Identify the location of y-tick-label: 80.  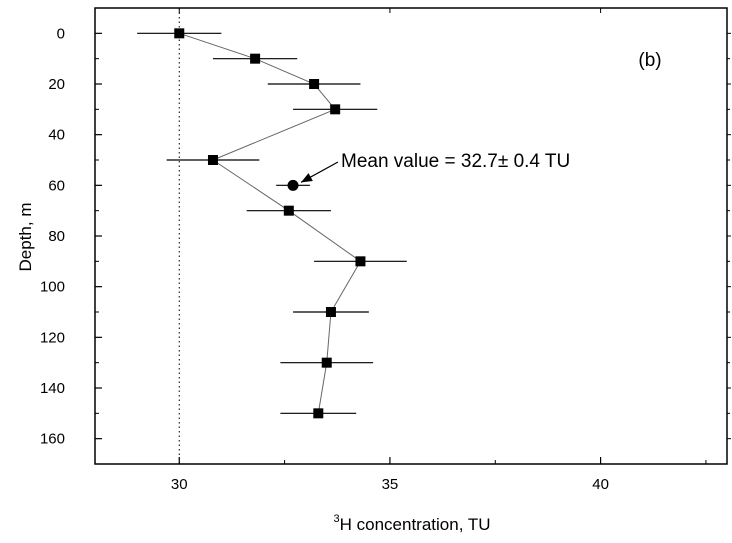
(56, 236).